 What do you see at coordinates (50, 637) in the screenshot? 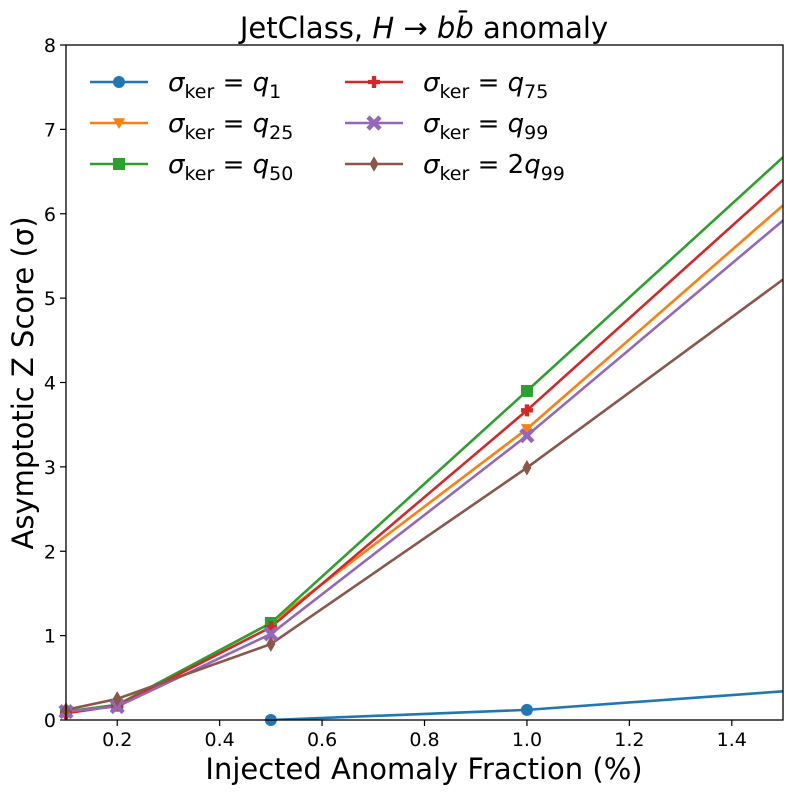
I see `y-tick-label: 1` at bounding box center [50, 637].